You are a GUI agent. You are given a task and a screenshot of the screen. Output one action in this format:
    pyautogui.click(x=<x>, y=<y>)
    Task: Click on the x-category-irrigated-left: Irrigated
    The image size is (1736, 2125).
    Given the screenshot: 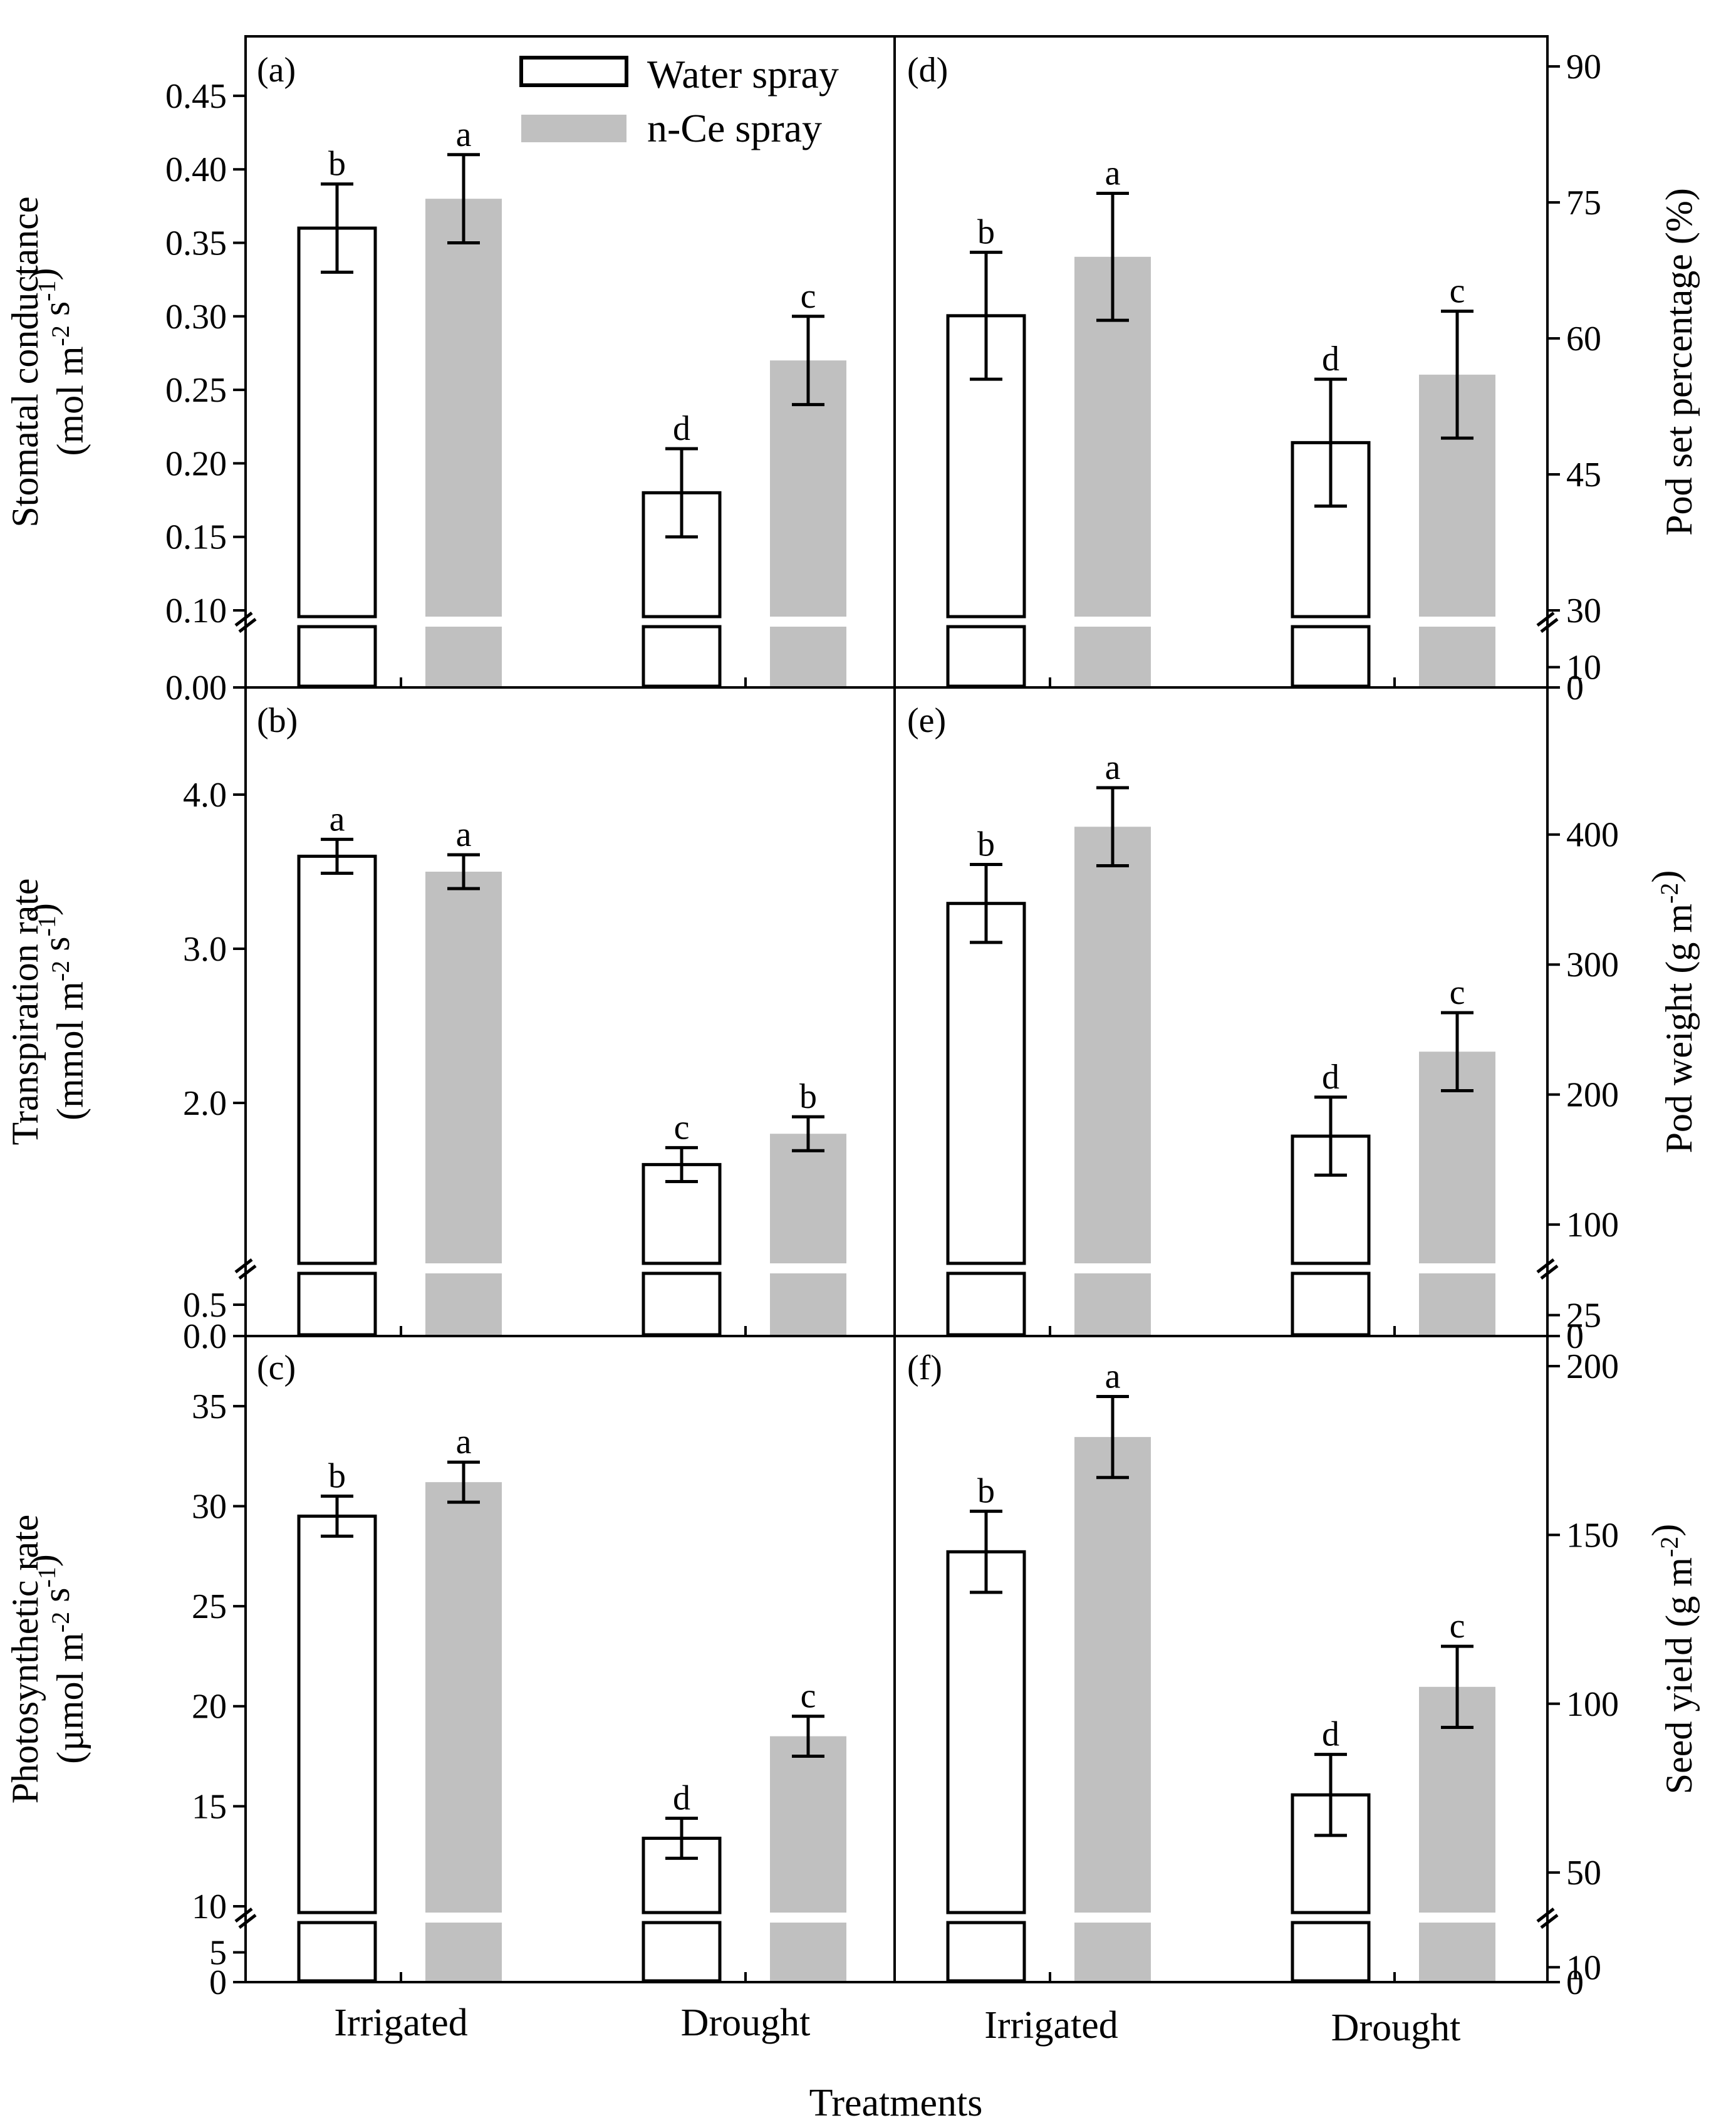 What is the action you would take?
    pyautogui.click(x=400, y=2023)
    